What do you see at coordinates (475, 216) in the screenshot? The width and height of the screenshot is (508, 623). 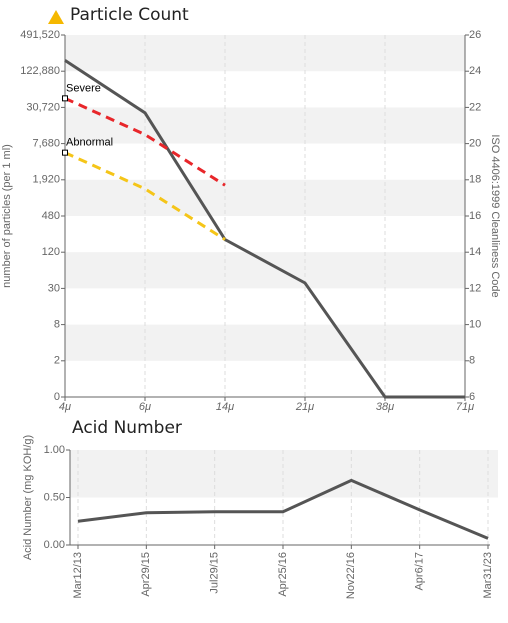 I see `y2-tick-label: 16` at bounding box center [475, 216].